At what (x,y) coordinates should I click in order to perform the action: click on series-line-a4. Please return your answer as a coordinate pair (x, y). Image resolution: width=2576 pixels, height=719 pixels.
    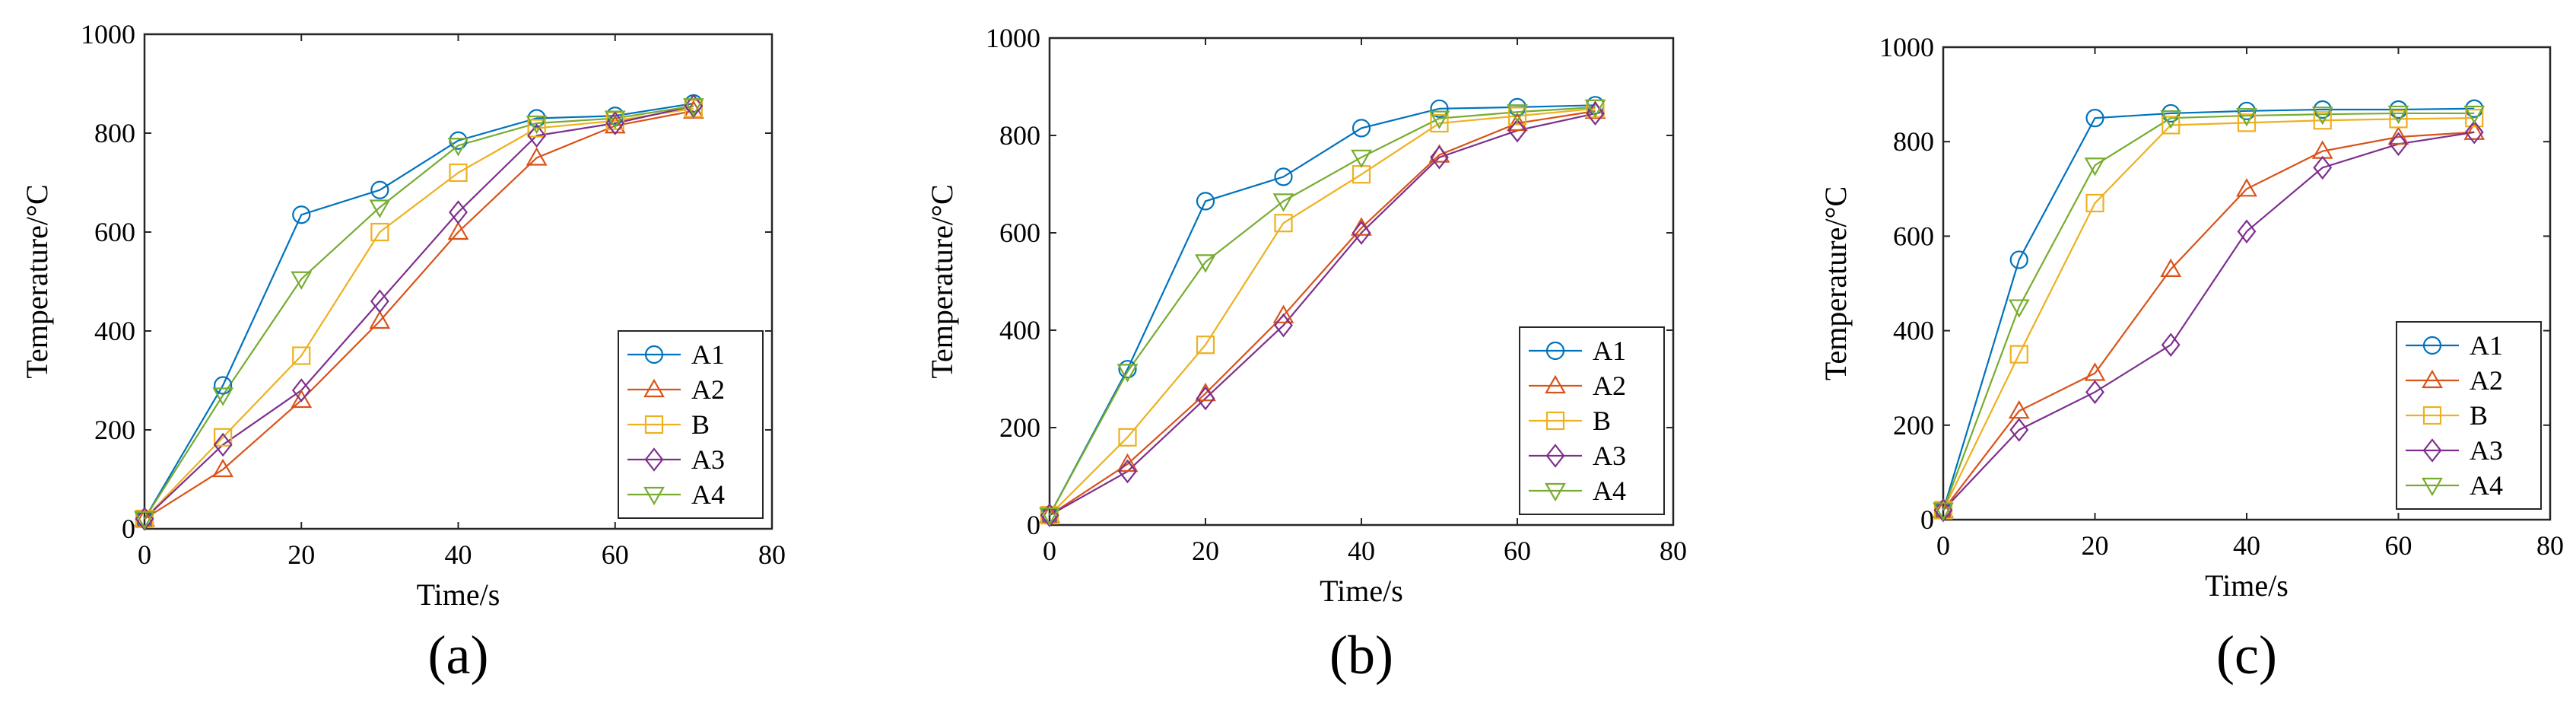
    Looking at the image, I should click on (2208, 311).